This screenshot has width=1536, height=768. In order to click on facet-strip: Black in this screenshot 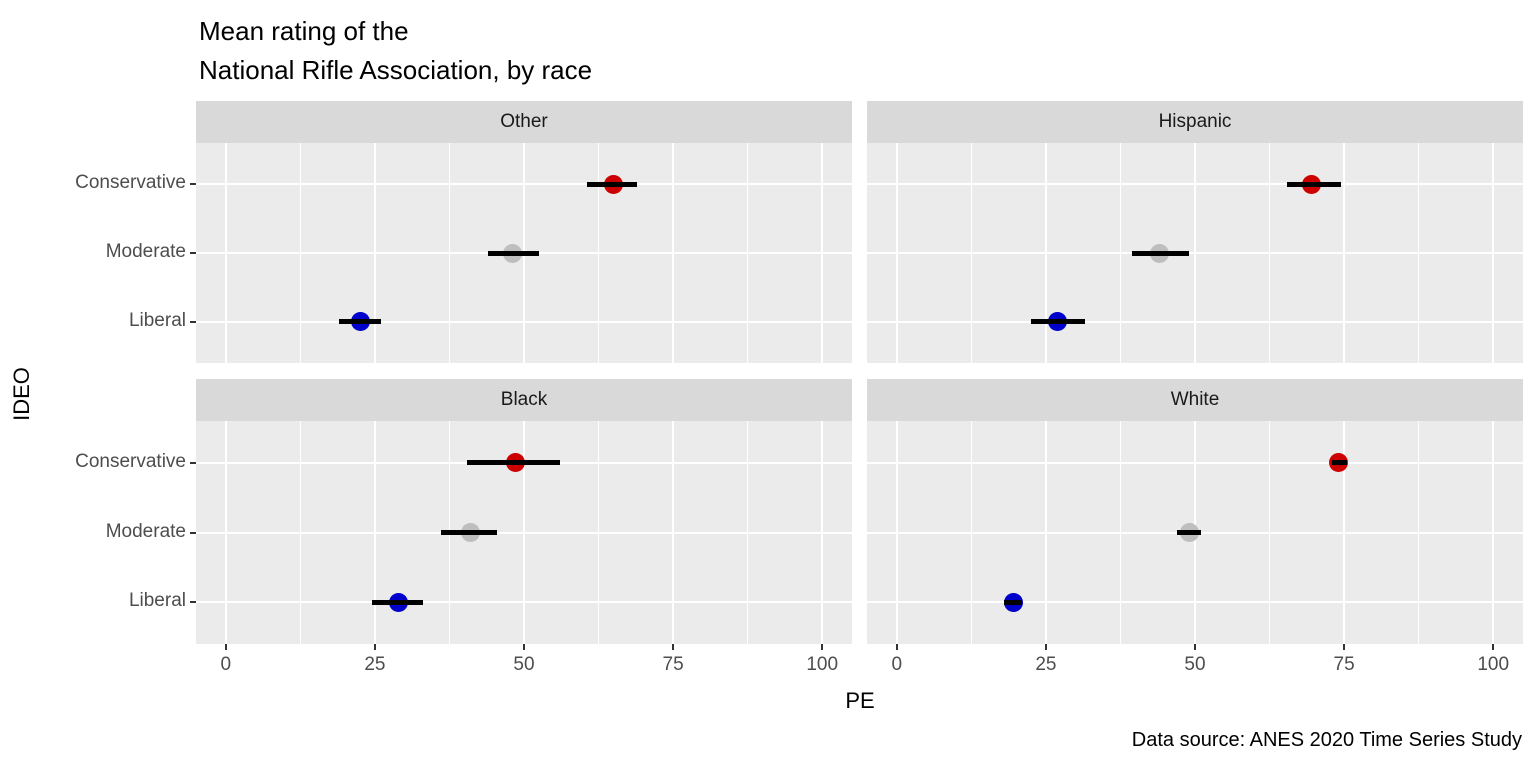, I will do `click(524, 400)`.